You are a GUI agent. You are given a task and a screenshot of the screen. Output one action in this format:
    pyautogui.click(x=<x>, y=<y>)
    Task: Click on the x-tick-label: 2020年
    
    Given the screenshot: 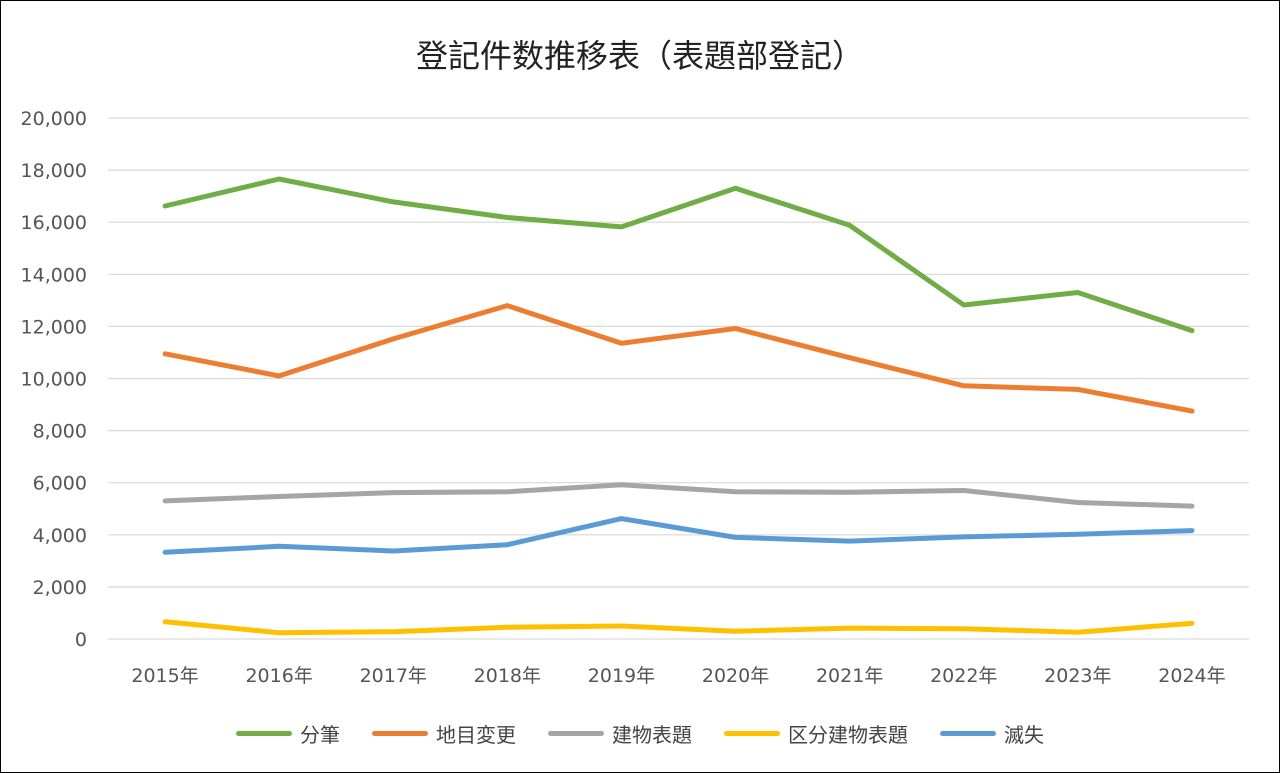 What is the action you would take?
    pyautogui.click(x=735, y=676)
    